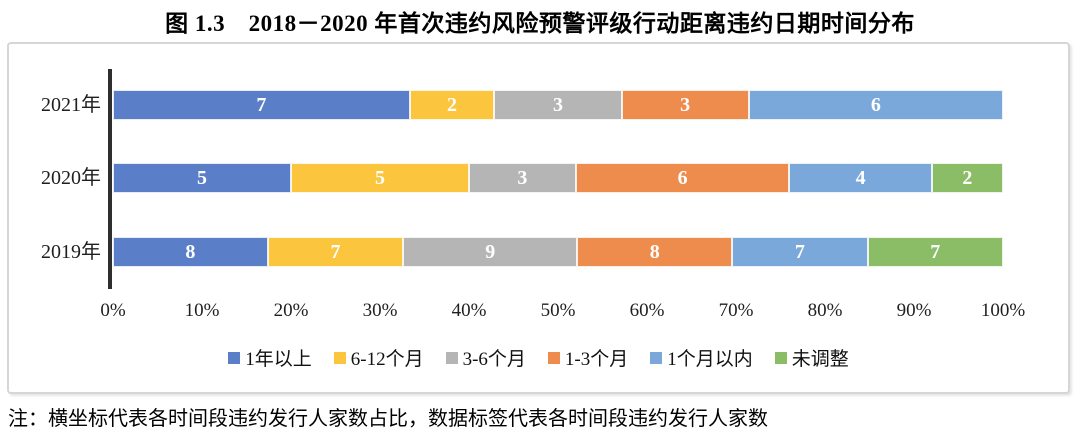  I want to click on legend-item: 1-3个月, so click(588, 357).